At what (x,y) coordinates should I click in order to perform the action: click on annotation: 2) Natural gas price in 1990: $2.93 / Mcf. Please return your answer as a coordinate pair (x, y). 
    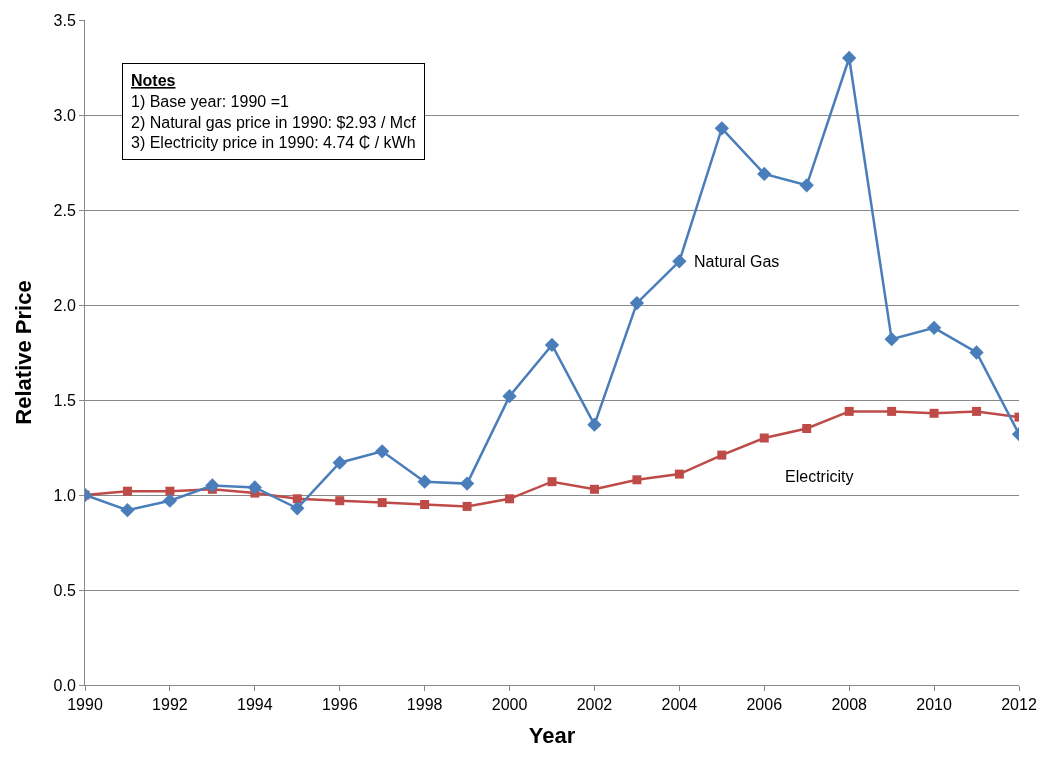
    Looking at the image, I should click on (274, 122).